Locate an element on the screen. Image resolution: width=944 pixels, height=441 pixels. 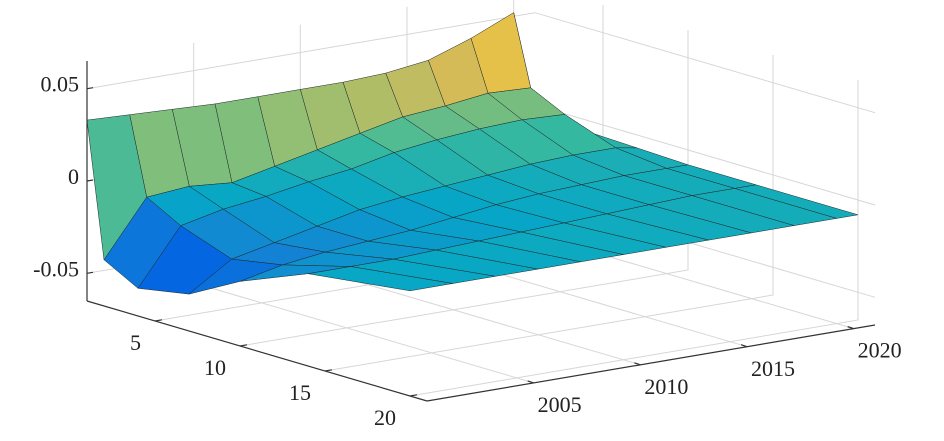
z-tick-label: 0 is located at coordinates (73, 176).